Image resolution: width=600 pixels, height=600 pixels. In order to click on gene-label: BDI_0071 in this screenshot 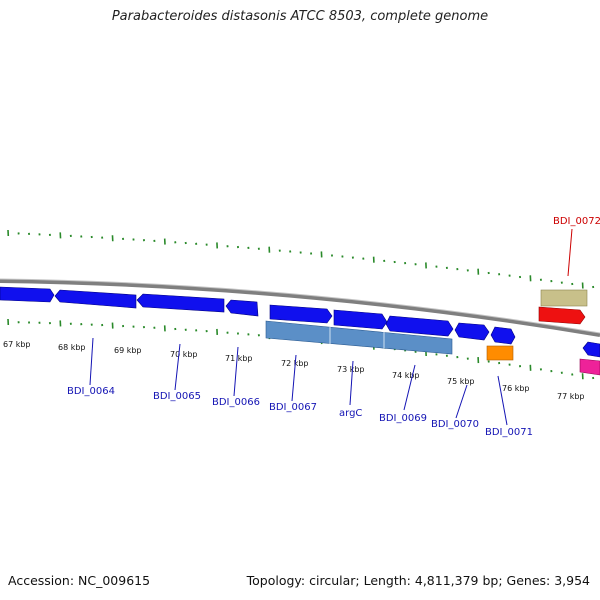, I will do `click(509, 432)`.